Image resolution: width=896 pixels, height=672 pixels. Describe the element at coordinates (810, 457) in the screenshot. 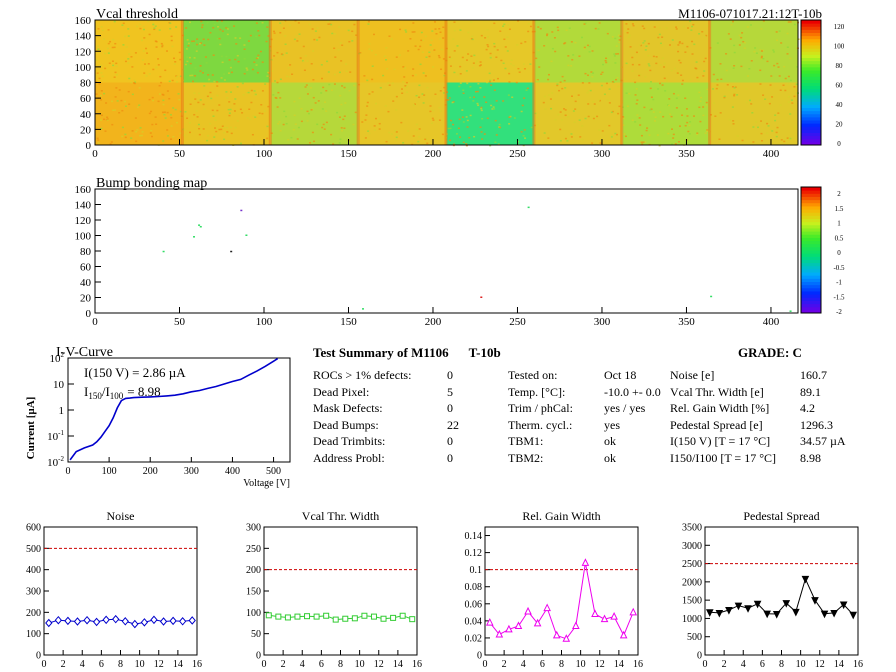

I see `summary-value: 8.98` at that location.